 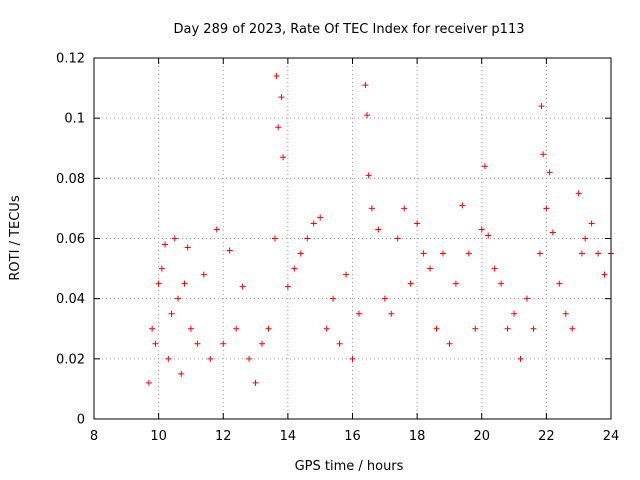 I want to click on x-tick-label: 20, so click(x=481, y=436).